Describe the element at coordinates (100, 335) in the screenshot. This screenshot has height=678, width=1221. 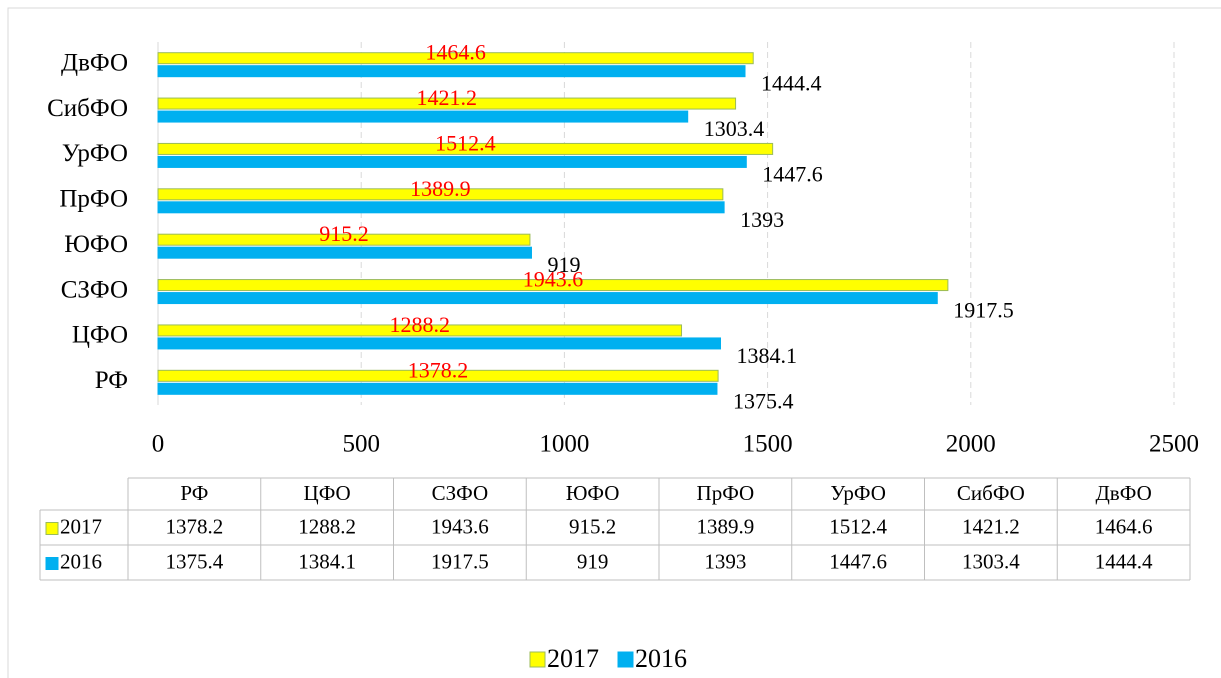
I see `y-tick-label: ЦФО` at that location.